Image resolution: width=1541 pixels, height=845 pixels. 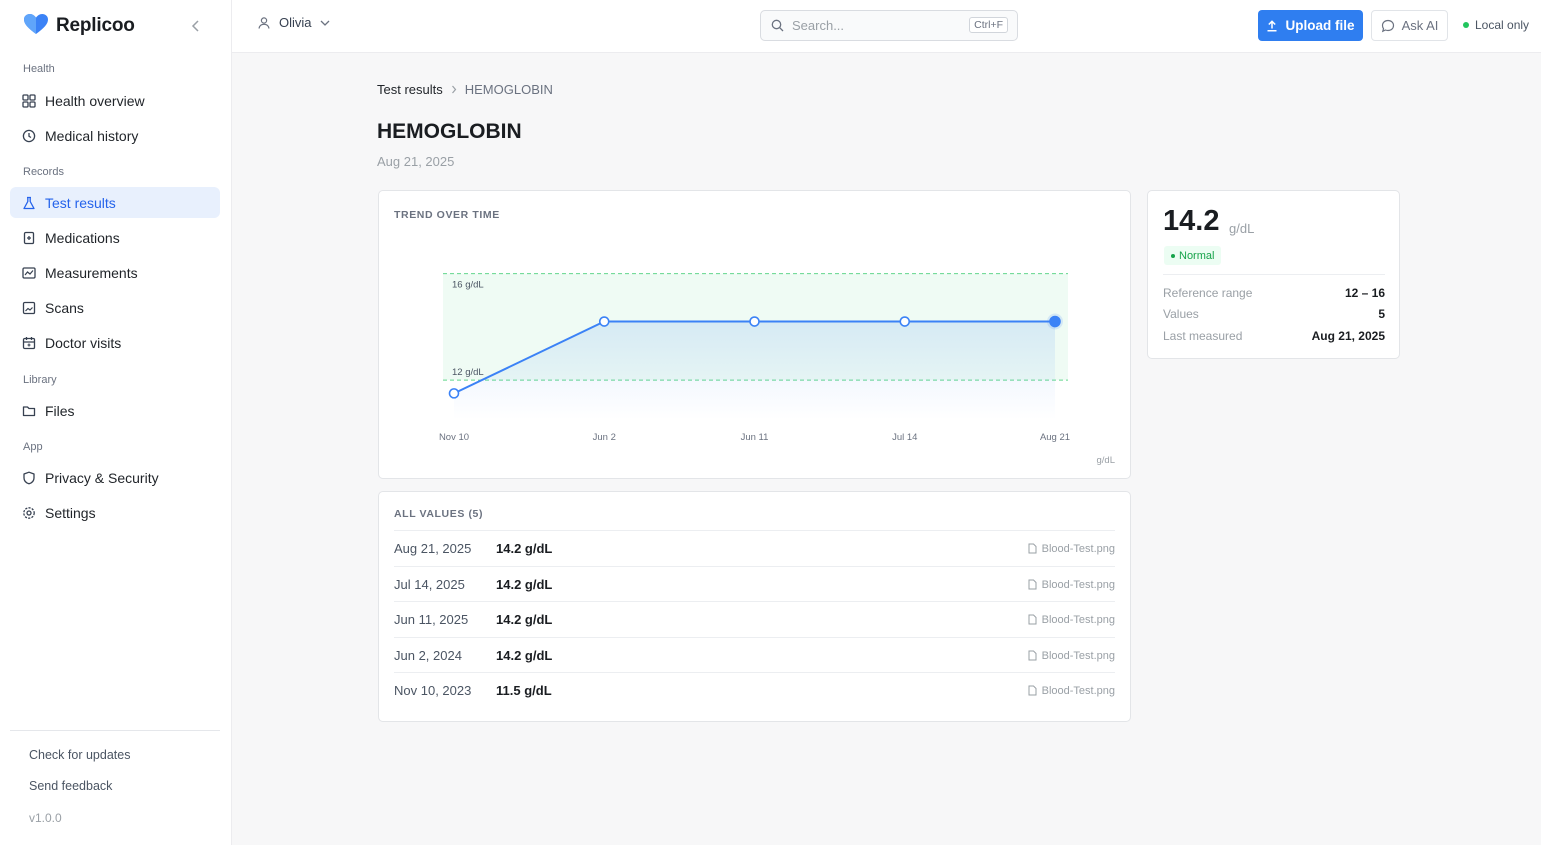 I want to click on row-value: 11.5 g/dL, so click(x=524, y=690).